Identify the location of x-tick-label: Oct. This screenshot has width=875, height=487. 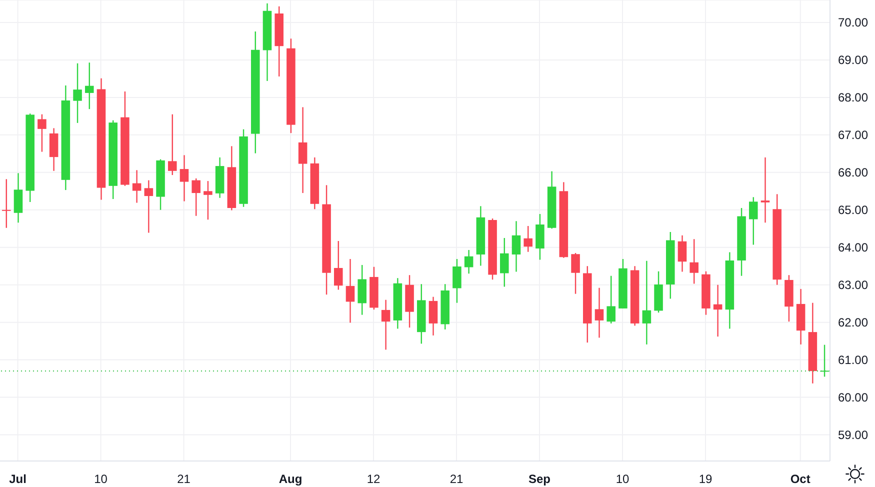
(800, 479).